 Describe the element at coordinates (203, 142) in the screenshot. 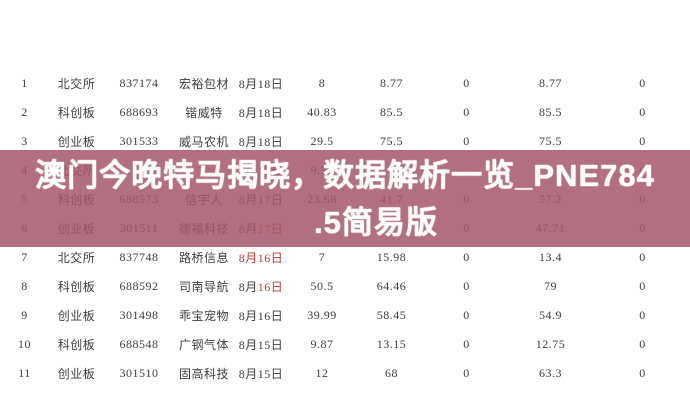

I see `cell-name: 威马农机` at that location.